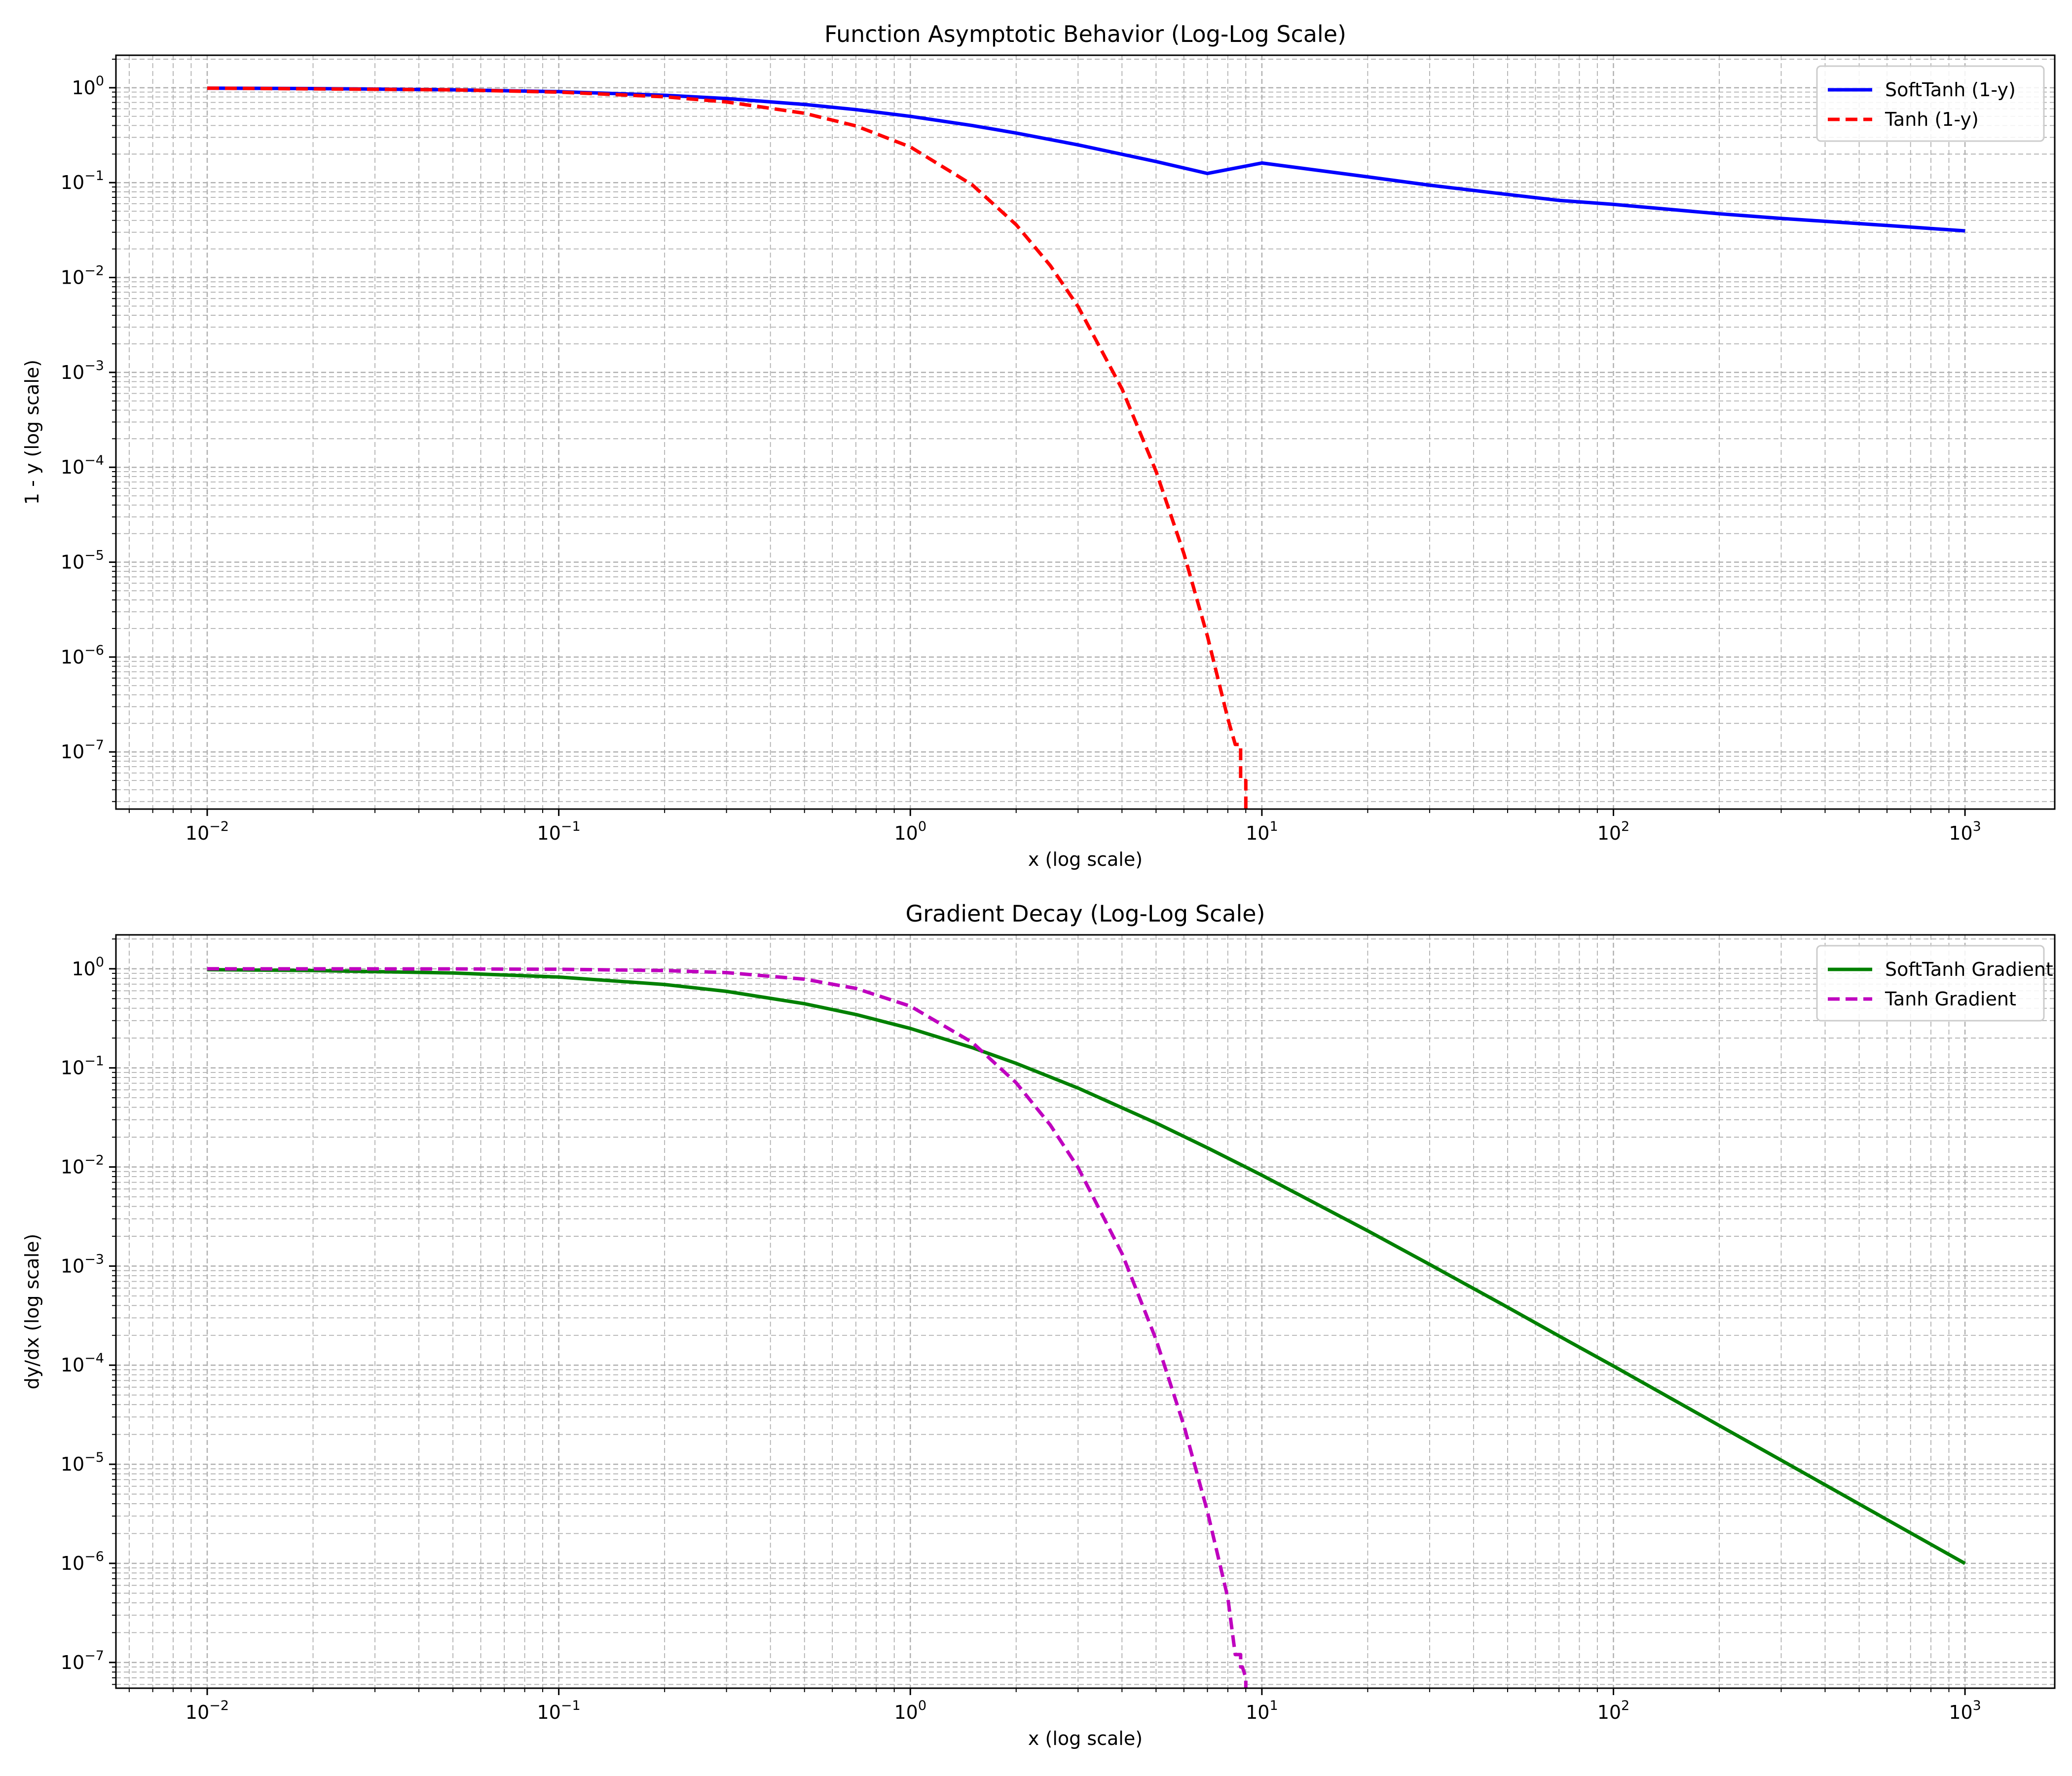  Describe the element at coordinates (32, 1312) in the screenshot. I see `y-axis-label: dy/dx (log scale)` at that location.